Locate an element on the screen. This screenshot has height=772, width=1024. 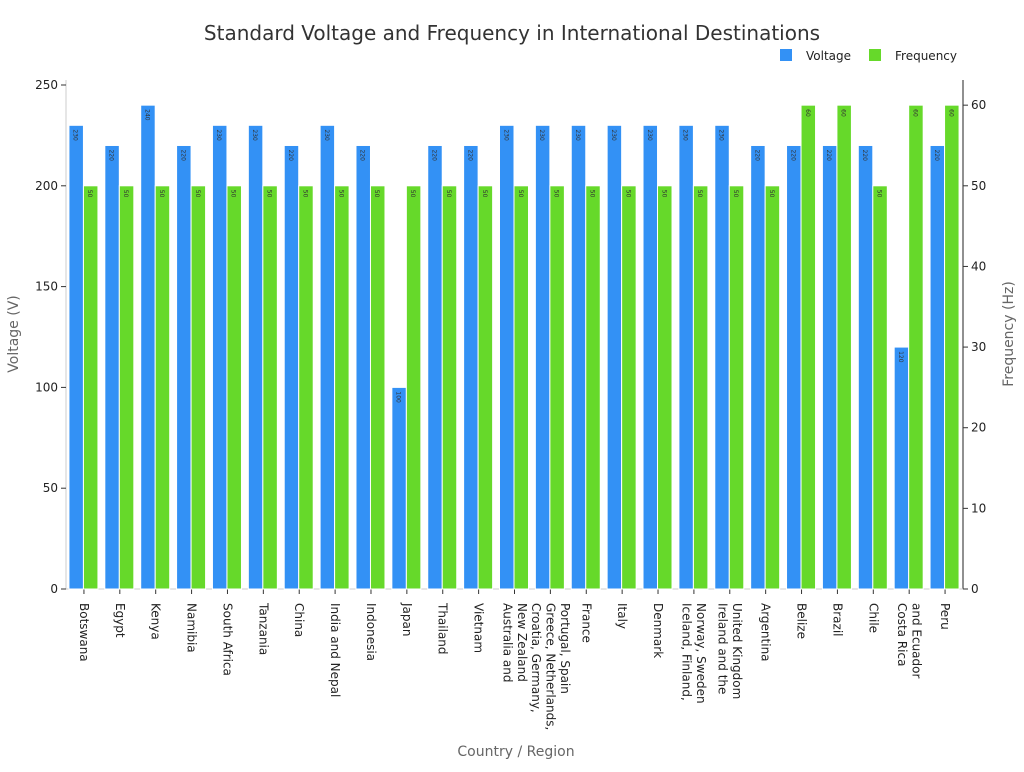
x-tick-label: Botswana is located at coordinates (84, 632).